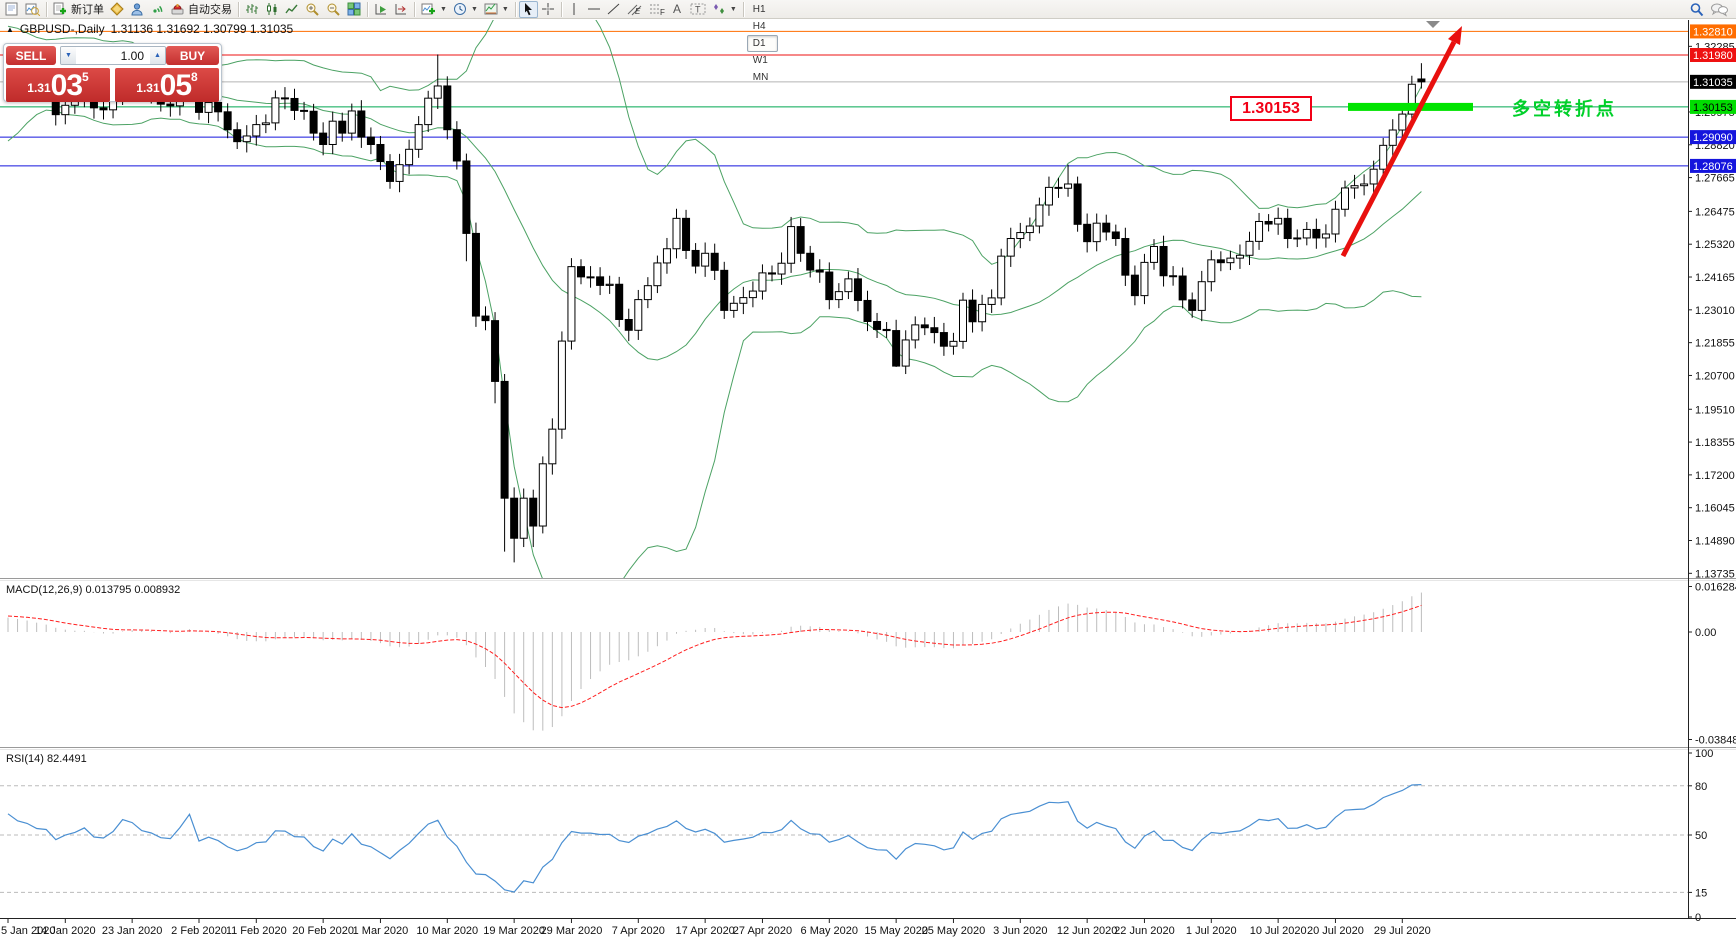 Image resolution: width=1736 pixels, height=945 pixels. I want to click on turning-point-annotation: 多空转折点, so click(1564, 109).